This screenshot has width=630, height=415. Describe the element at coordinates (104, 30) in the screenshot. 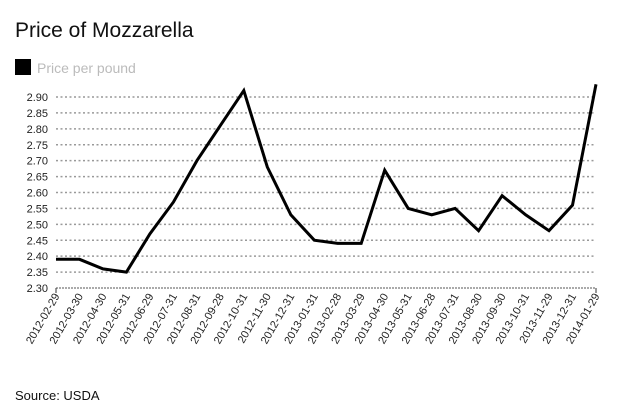

I see `chart-title: Price of Mozzarella` at that location.